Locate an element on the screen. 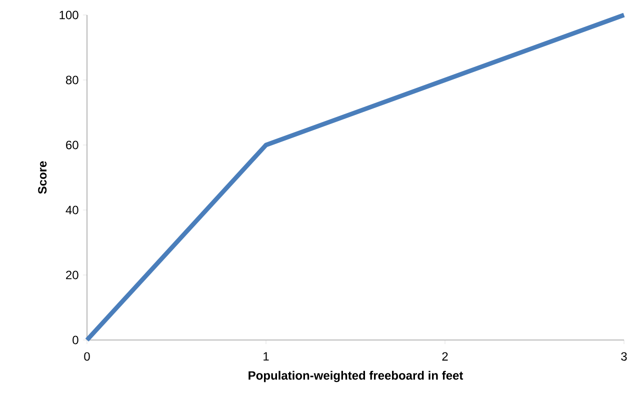 The height and width of the screenshot is (414, 630). y-axis-title: Score is located at coordinates (42, 177).